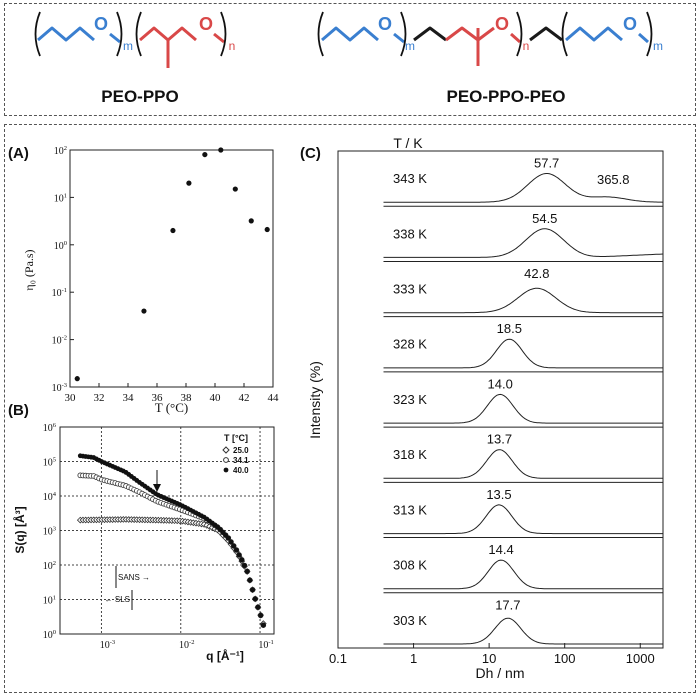  What do you see at coordinates (410, 509) in the screenshot?
I see `series-label-c: 313 K` at bounding box center [410, 509].